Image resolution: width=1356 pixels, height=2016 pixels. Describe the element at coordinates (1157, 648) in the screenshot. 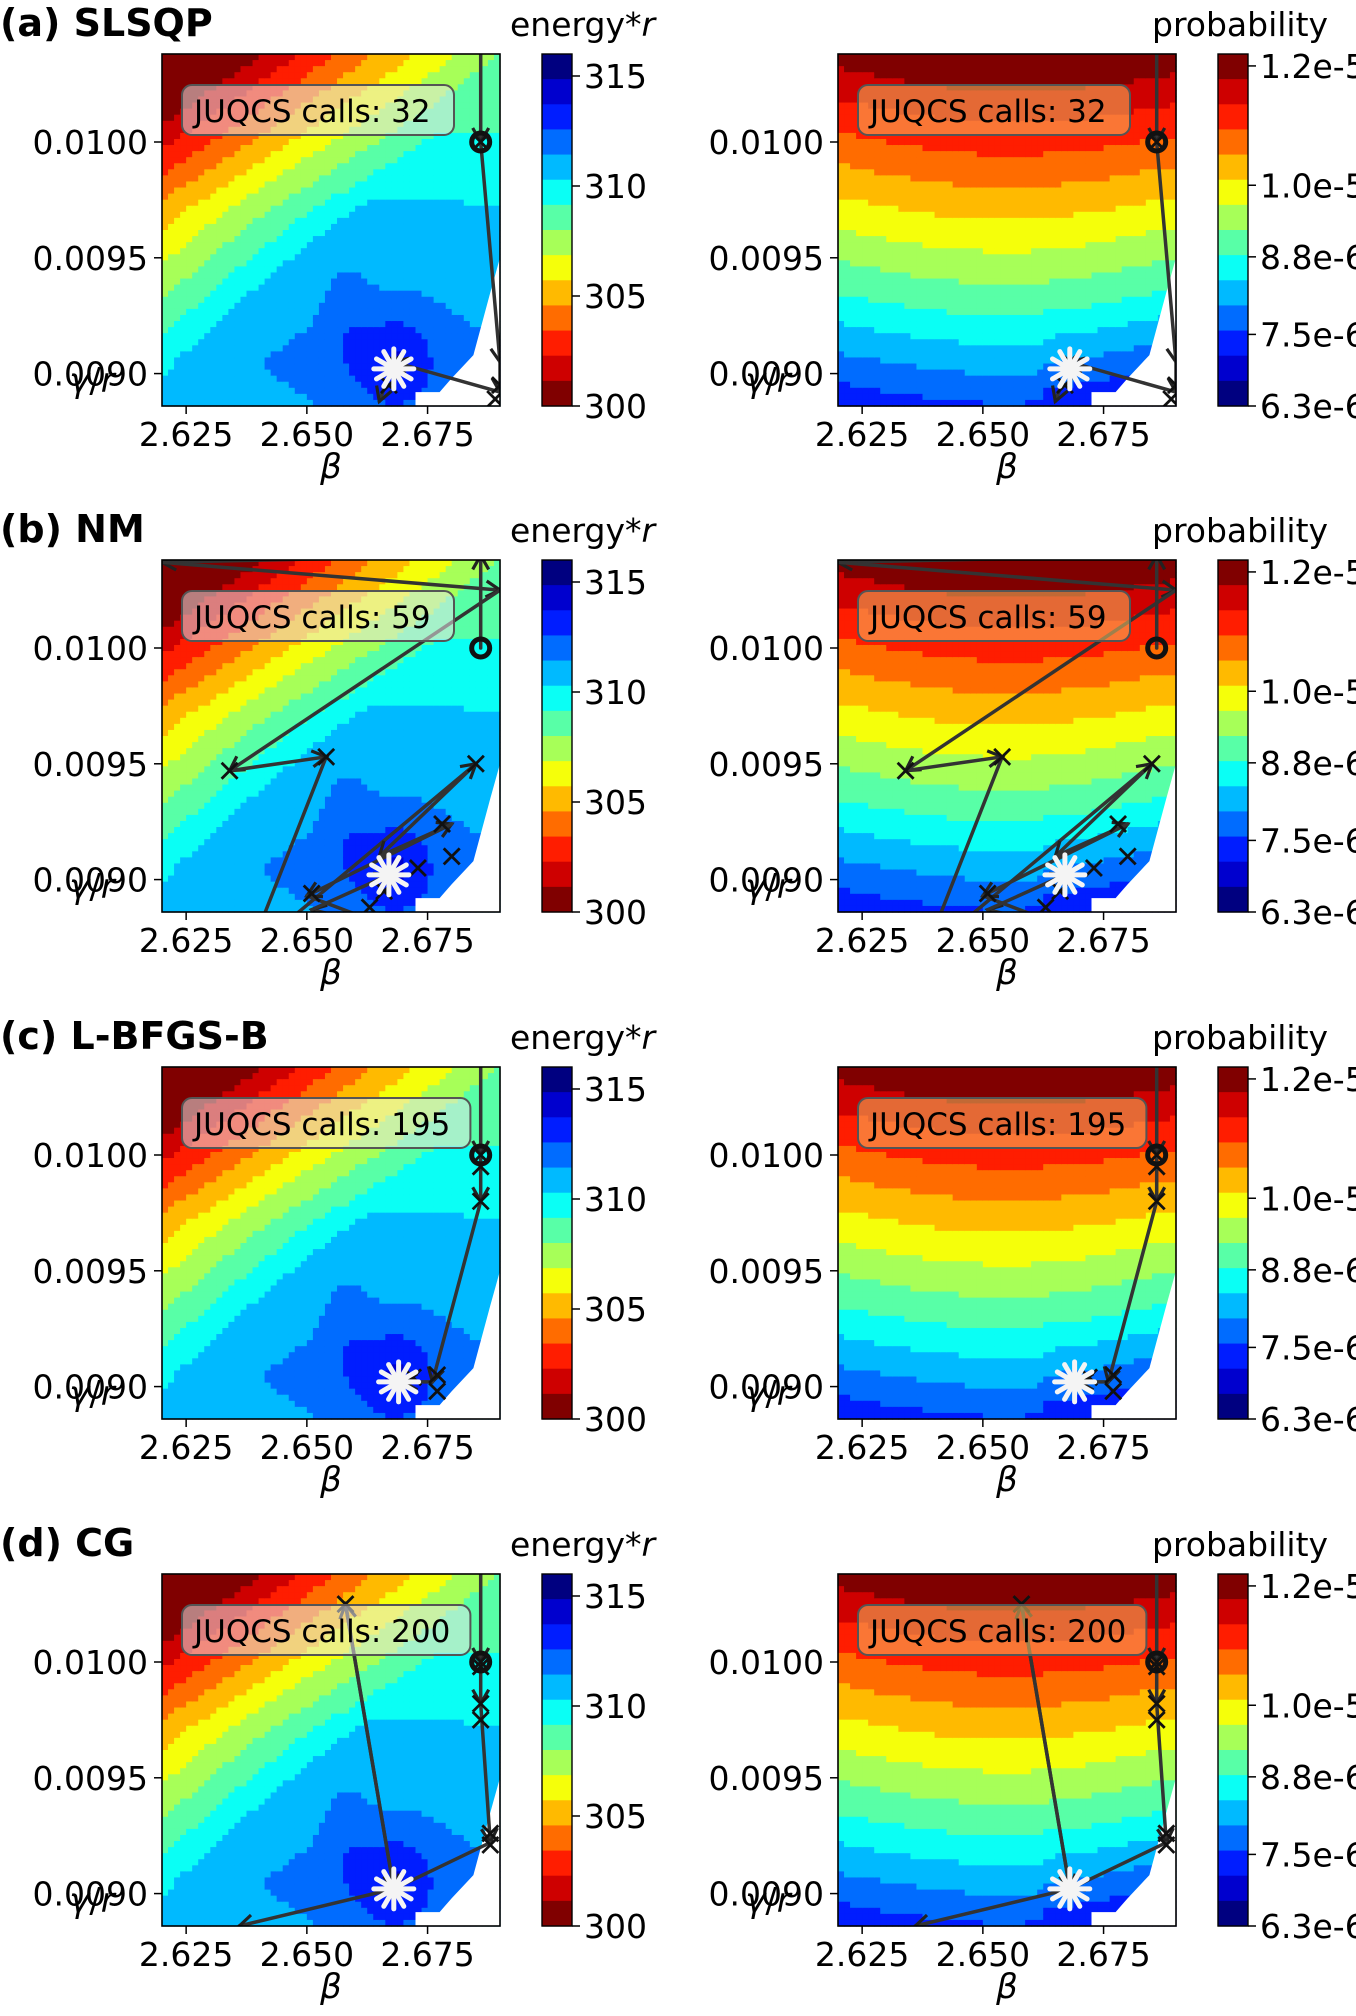

I see `start-marker` at that location.